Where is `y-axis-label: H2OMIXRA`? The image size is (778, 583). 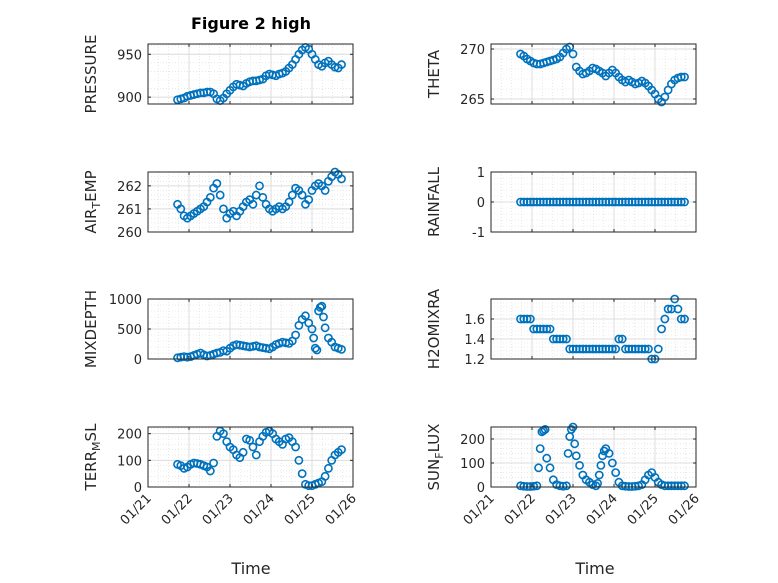
y-axis-label: H2OMIXRA is located at coordinates (434, 328).